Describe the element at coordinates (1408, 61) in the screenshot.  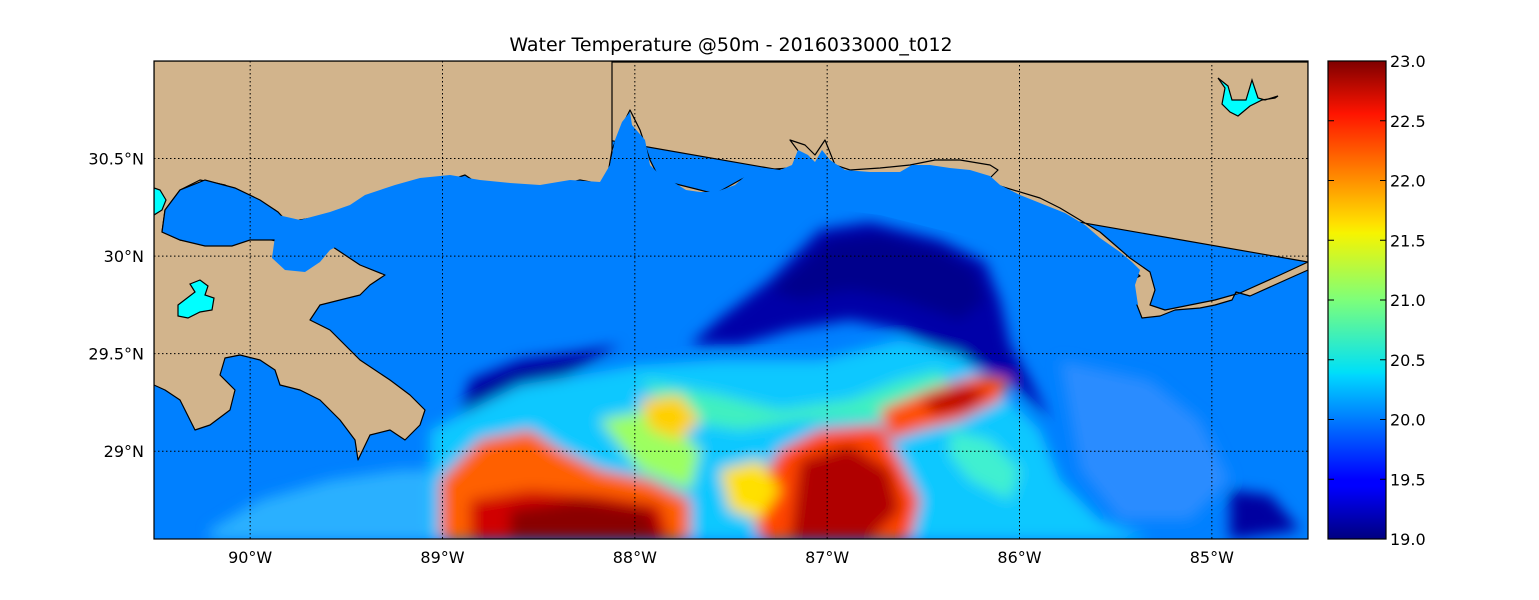
I see `colorbar-tick-label: 23.0` at that location.